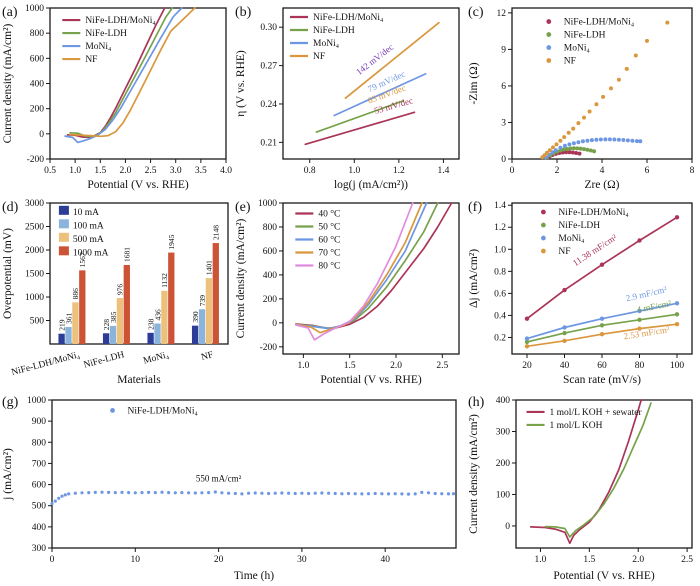 Image resolution: width=700 pixels, height=586 pixels. Describe the element at coordinates (500, 316) in the screenshot. I see `svg-text: 0.4` at that location.